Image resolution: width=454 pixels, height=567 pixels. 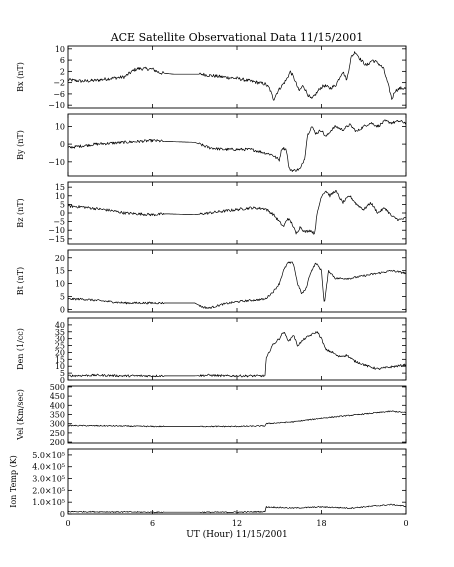 I want to click on y-tick-label: −15, so click(x=56, y=239).